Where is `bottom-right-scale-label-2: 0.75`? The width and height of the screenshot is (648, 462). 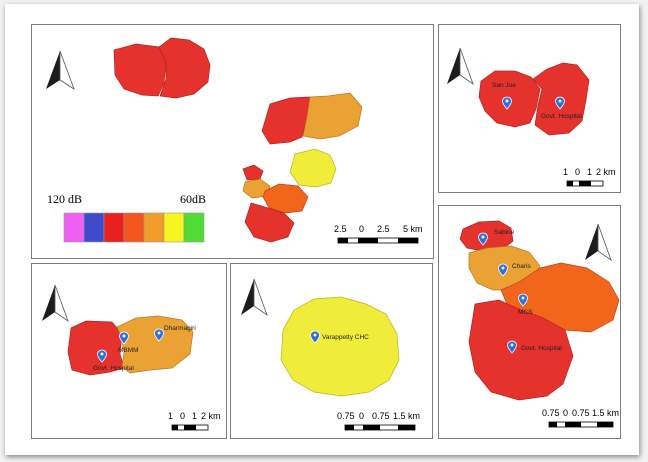 bottom-right-scale-label-2: 0.75 is located at coordinates (581, 413).